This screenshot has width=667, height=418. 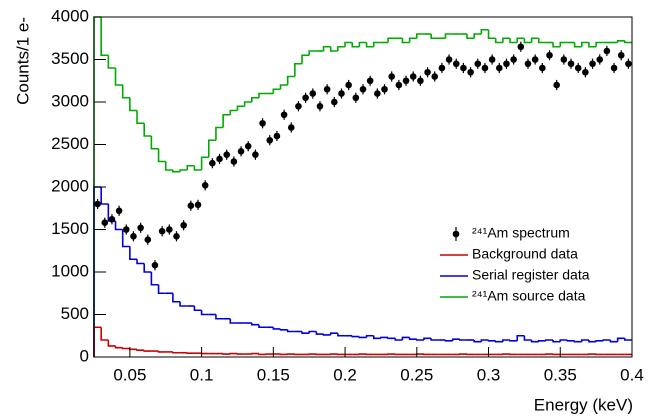 I want to click on x-tick-label: 0.3, so click(x=489, y=374).